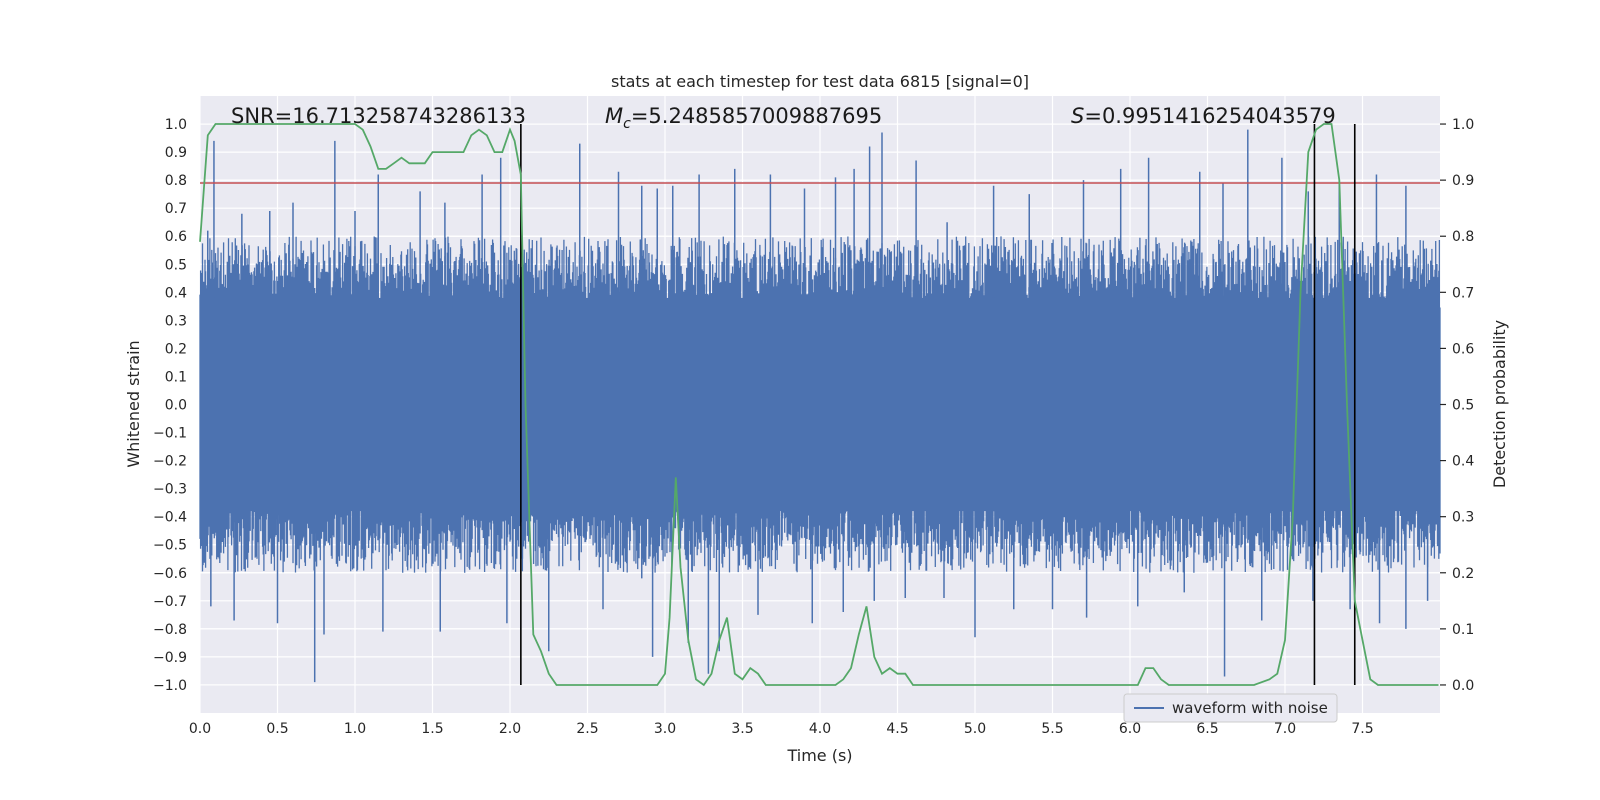  Describe the element at coordinates (820, 729) in the screenshot. I see `x-tick-label: 4.0` at that location.